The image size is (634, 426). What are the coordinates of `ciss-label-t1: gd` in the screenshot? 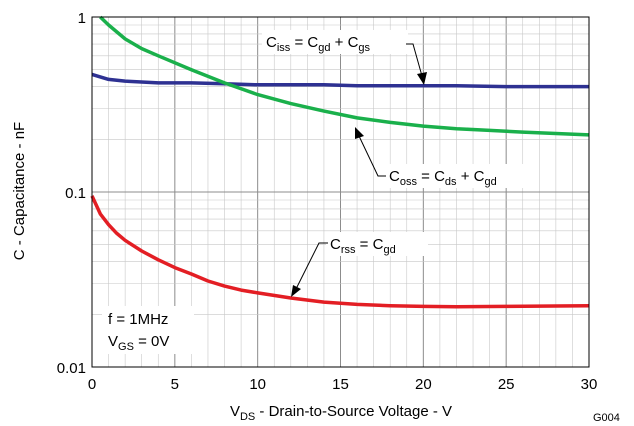 It's located at (324, 48).